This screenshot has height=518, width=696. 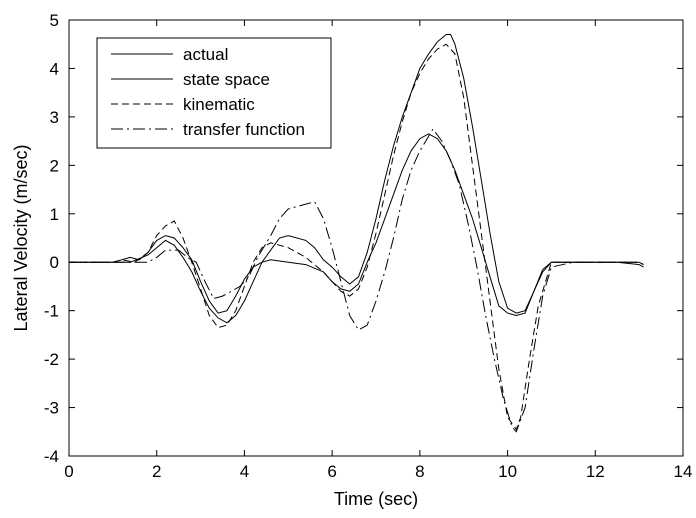 I want to click on y-tick-label: -4, so click(x=51, y=456).